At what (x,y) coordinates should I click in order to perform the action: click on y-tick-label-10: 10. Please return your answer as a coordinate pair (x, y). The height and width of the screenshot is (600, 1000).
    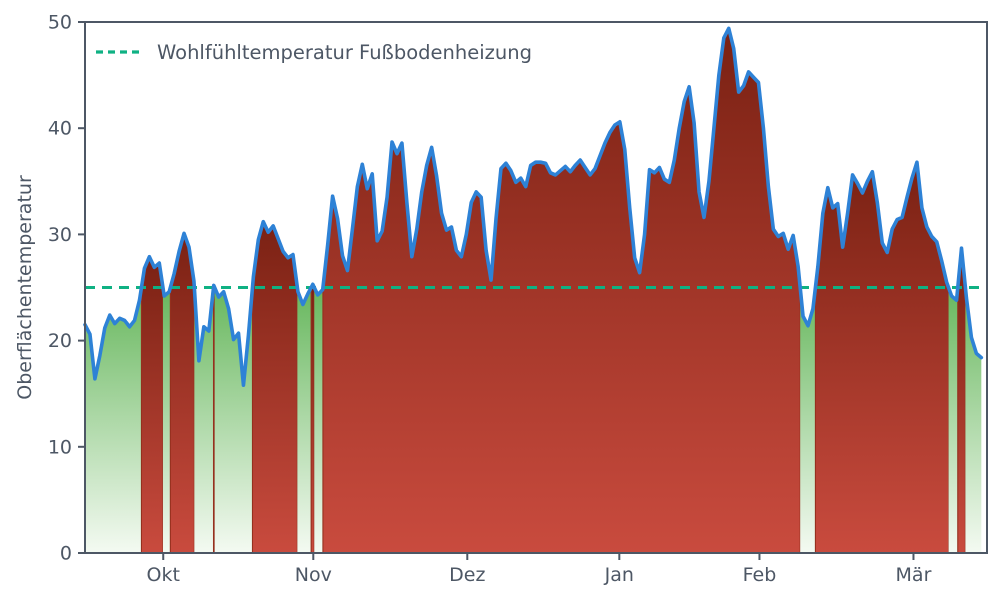
    Looking at the image, I should click on (60, 447).